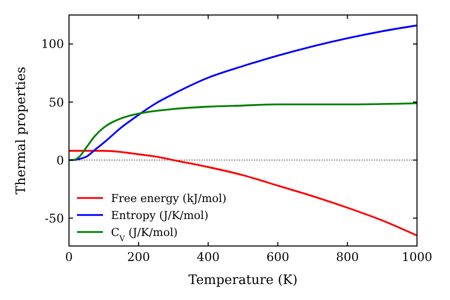  I want to click on x-tick-label: 200, so click(138, 257).